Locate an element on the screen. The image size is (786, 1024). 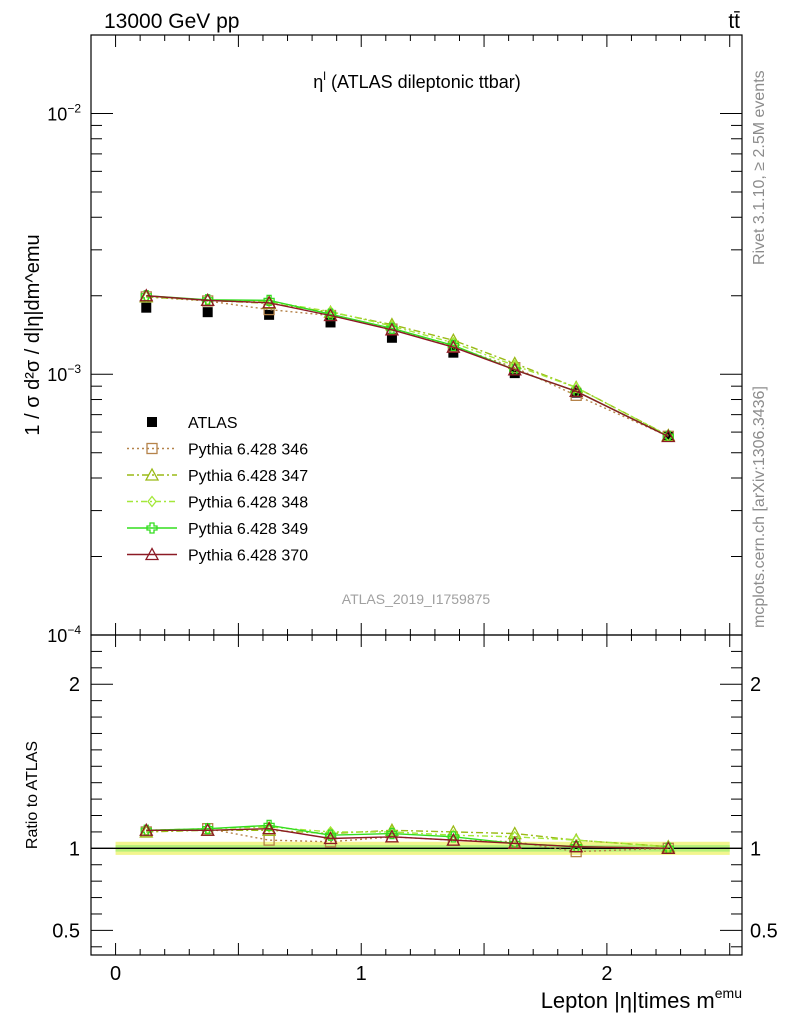
y-ticklabel: 10⁻⁴ is located at coordinates (64, 634).